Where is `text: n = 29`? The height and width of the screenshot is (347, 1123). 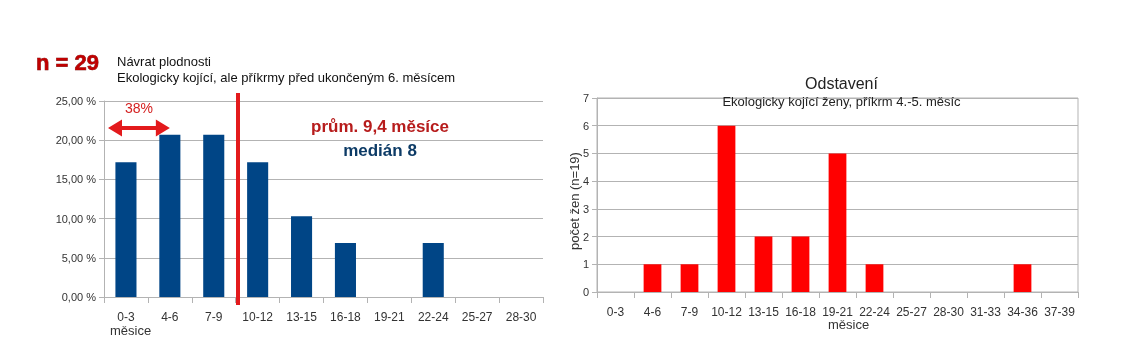
text: n = 29 is located at coordinates (67, 62).